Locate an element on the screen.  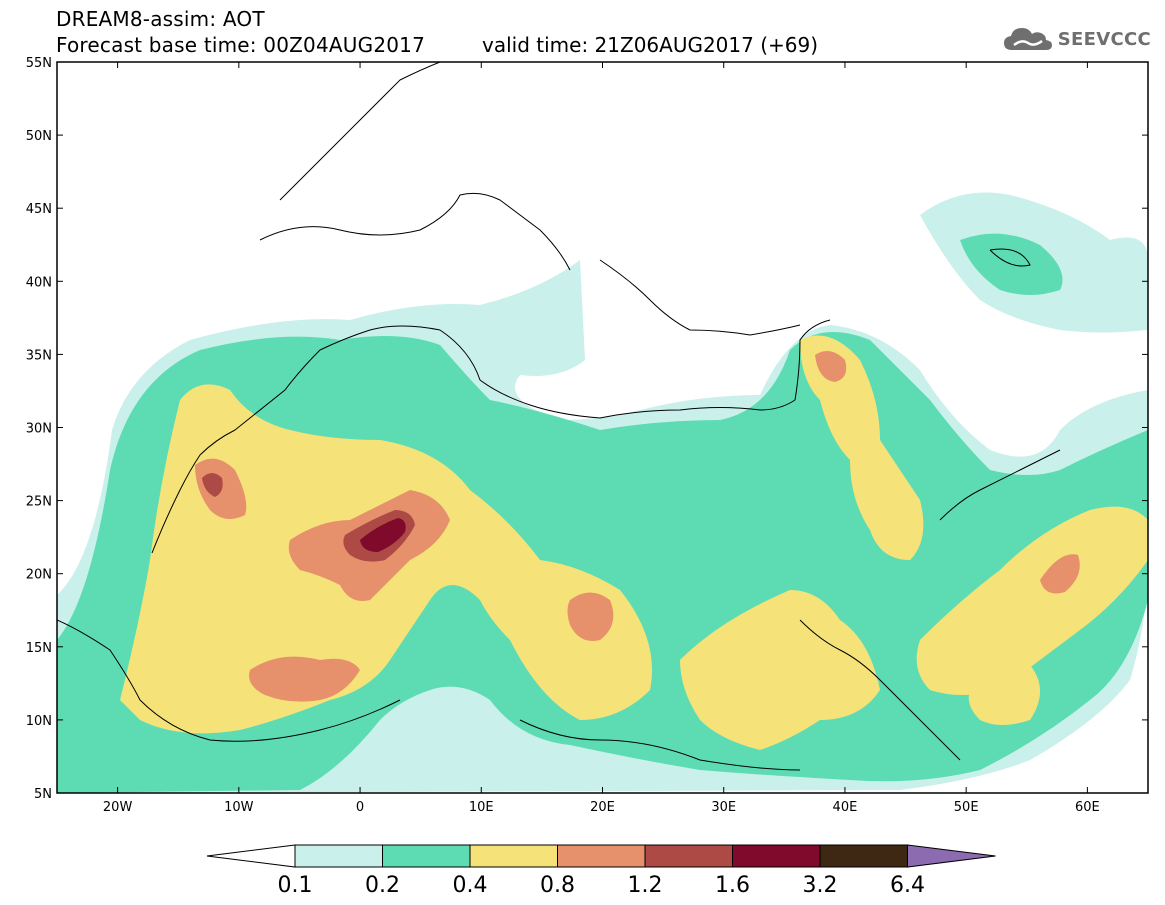
colorbar-high-arrow is located at coordinates (951, 856).